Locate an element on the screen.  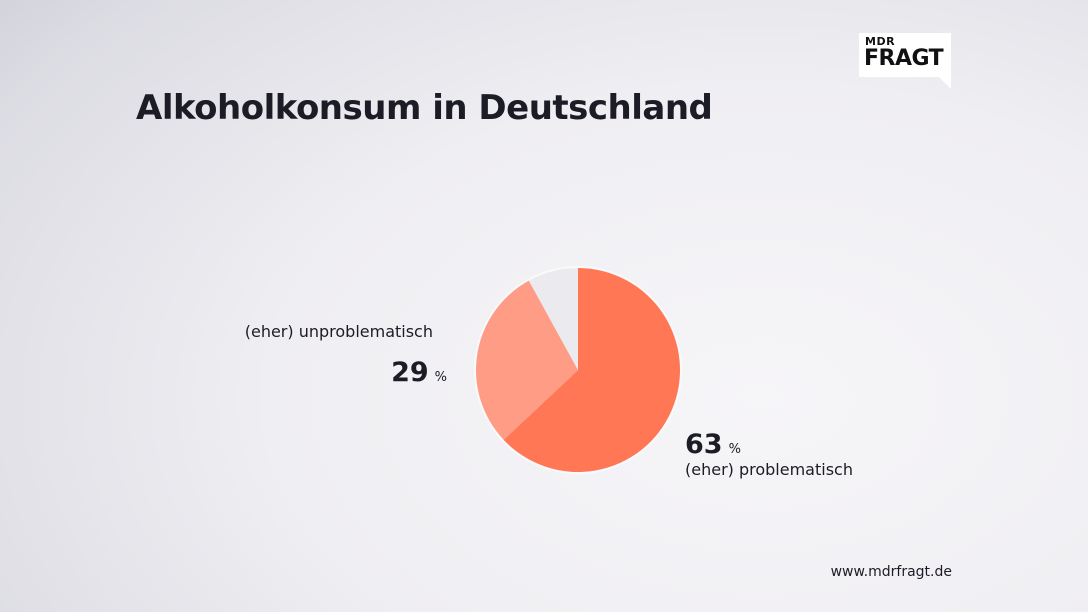
logo-mdr-text: MDR is located at coordinates (880, 41).